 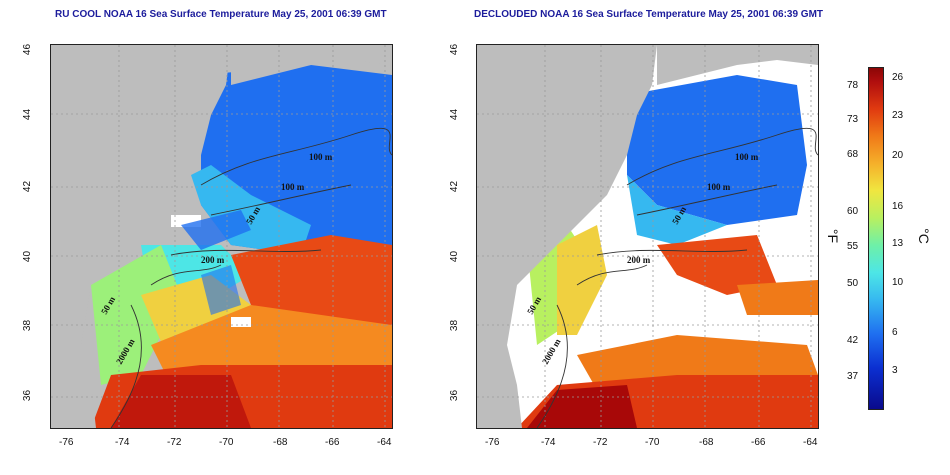 I want to click on offshore-warm, so click(x=777, y=297).